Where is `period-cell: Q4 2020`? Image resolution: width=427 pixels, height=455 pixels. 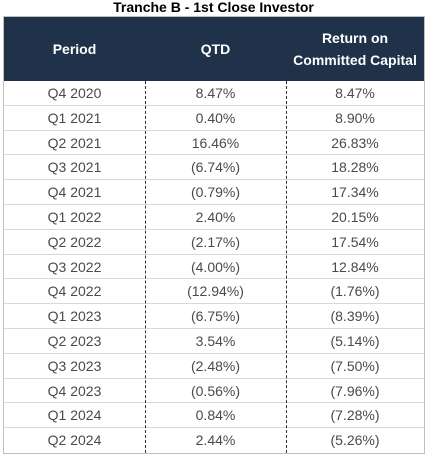
period-cell: Q4 2020 is located at coordinates (74, 93).